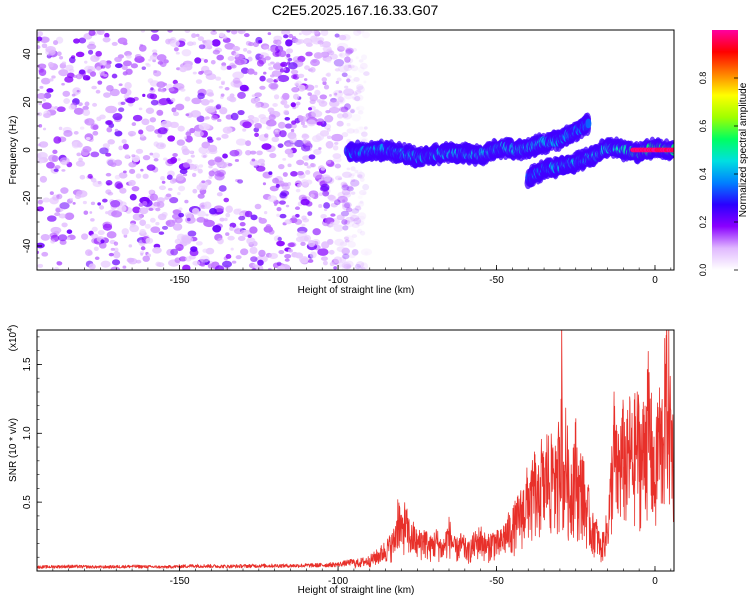  Describe the element at coordinates (496, 280) in the screenshot. I see `heatmap-x-tick-label: -50` at that location.